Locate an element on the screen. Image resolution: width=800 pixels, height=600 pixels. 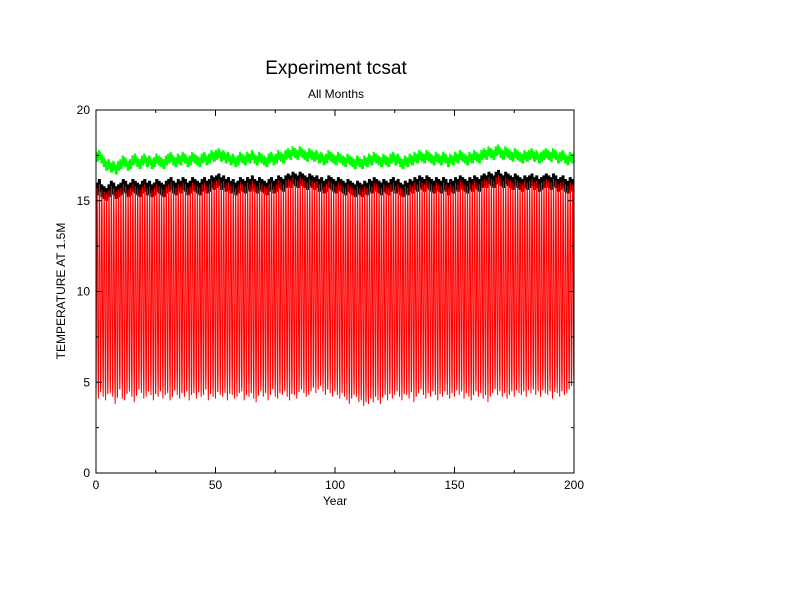
y-tick-label: 20 is located at coordinates (84, 110).